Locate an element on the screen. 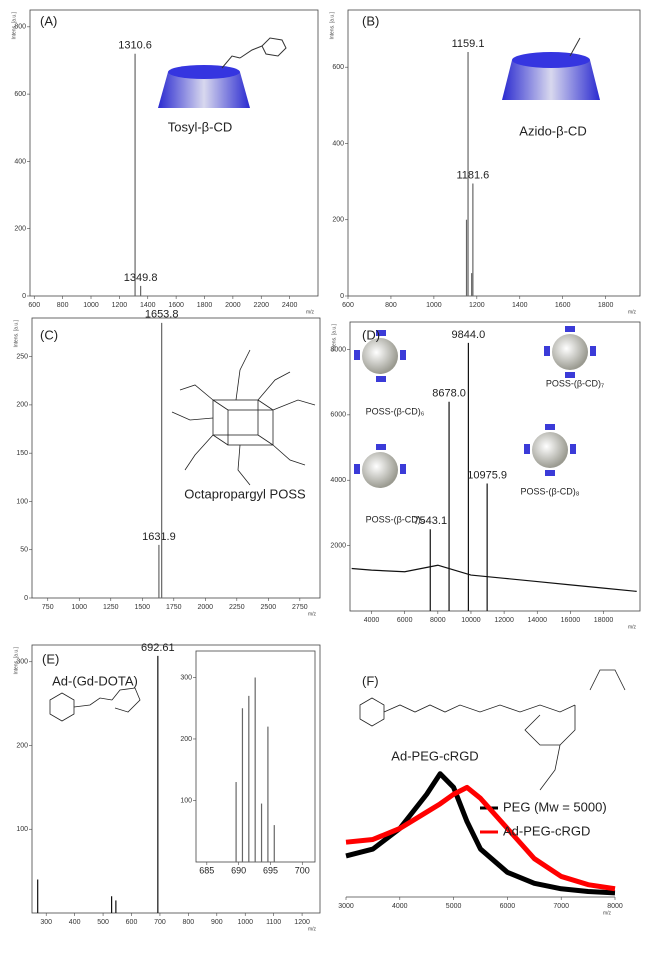 This screenshot has height=956, width=657. x-tick-label: 700 is located at coordinates (302, 870).